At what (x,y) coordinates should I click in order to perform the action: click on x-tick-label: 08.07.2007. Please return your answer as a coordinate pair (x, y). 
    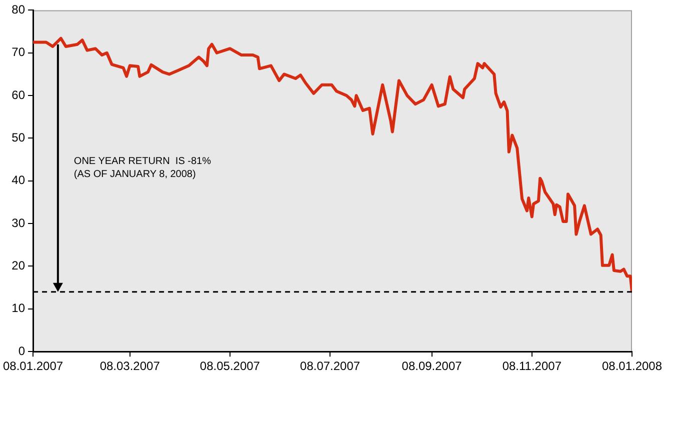
    Looking at the image, I should click on (330, 366).